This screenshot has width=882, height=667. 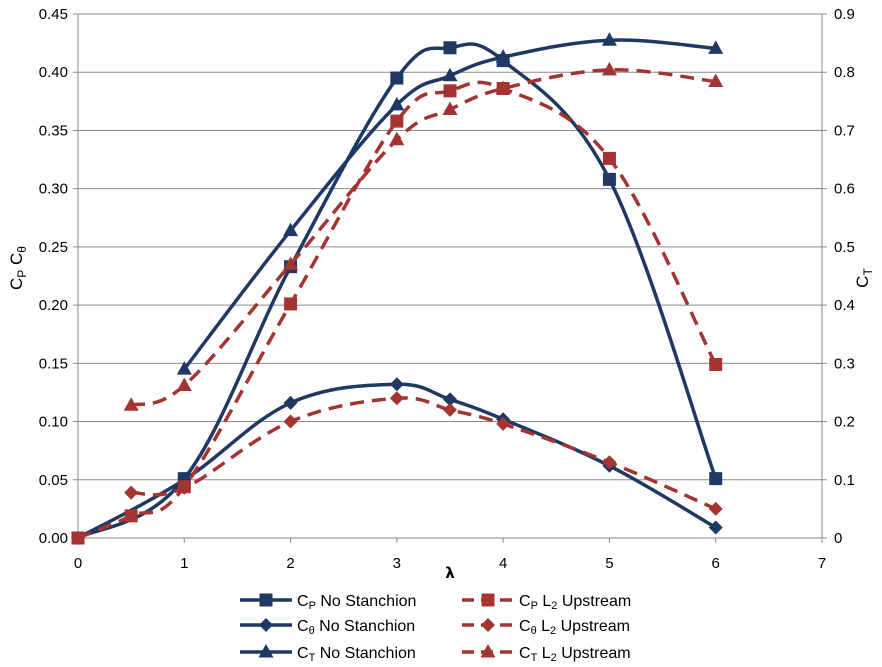 I want to click on y-left-tick-label: 0.20, so click(x=53, y=305).